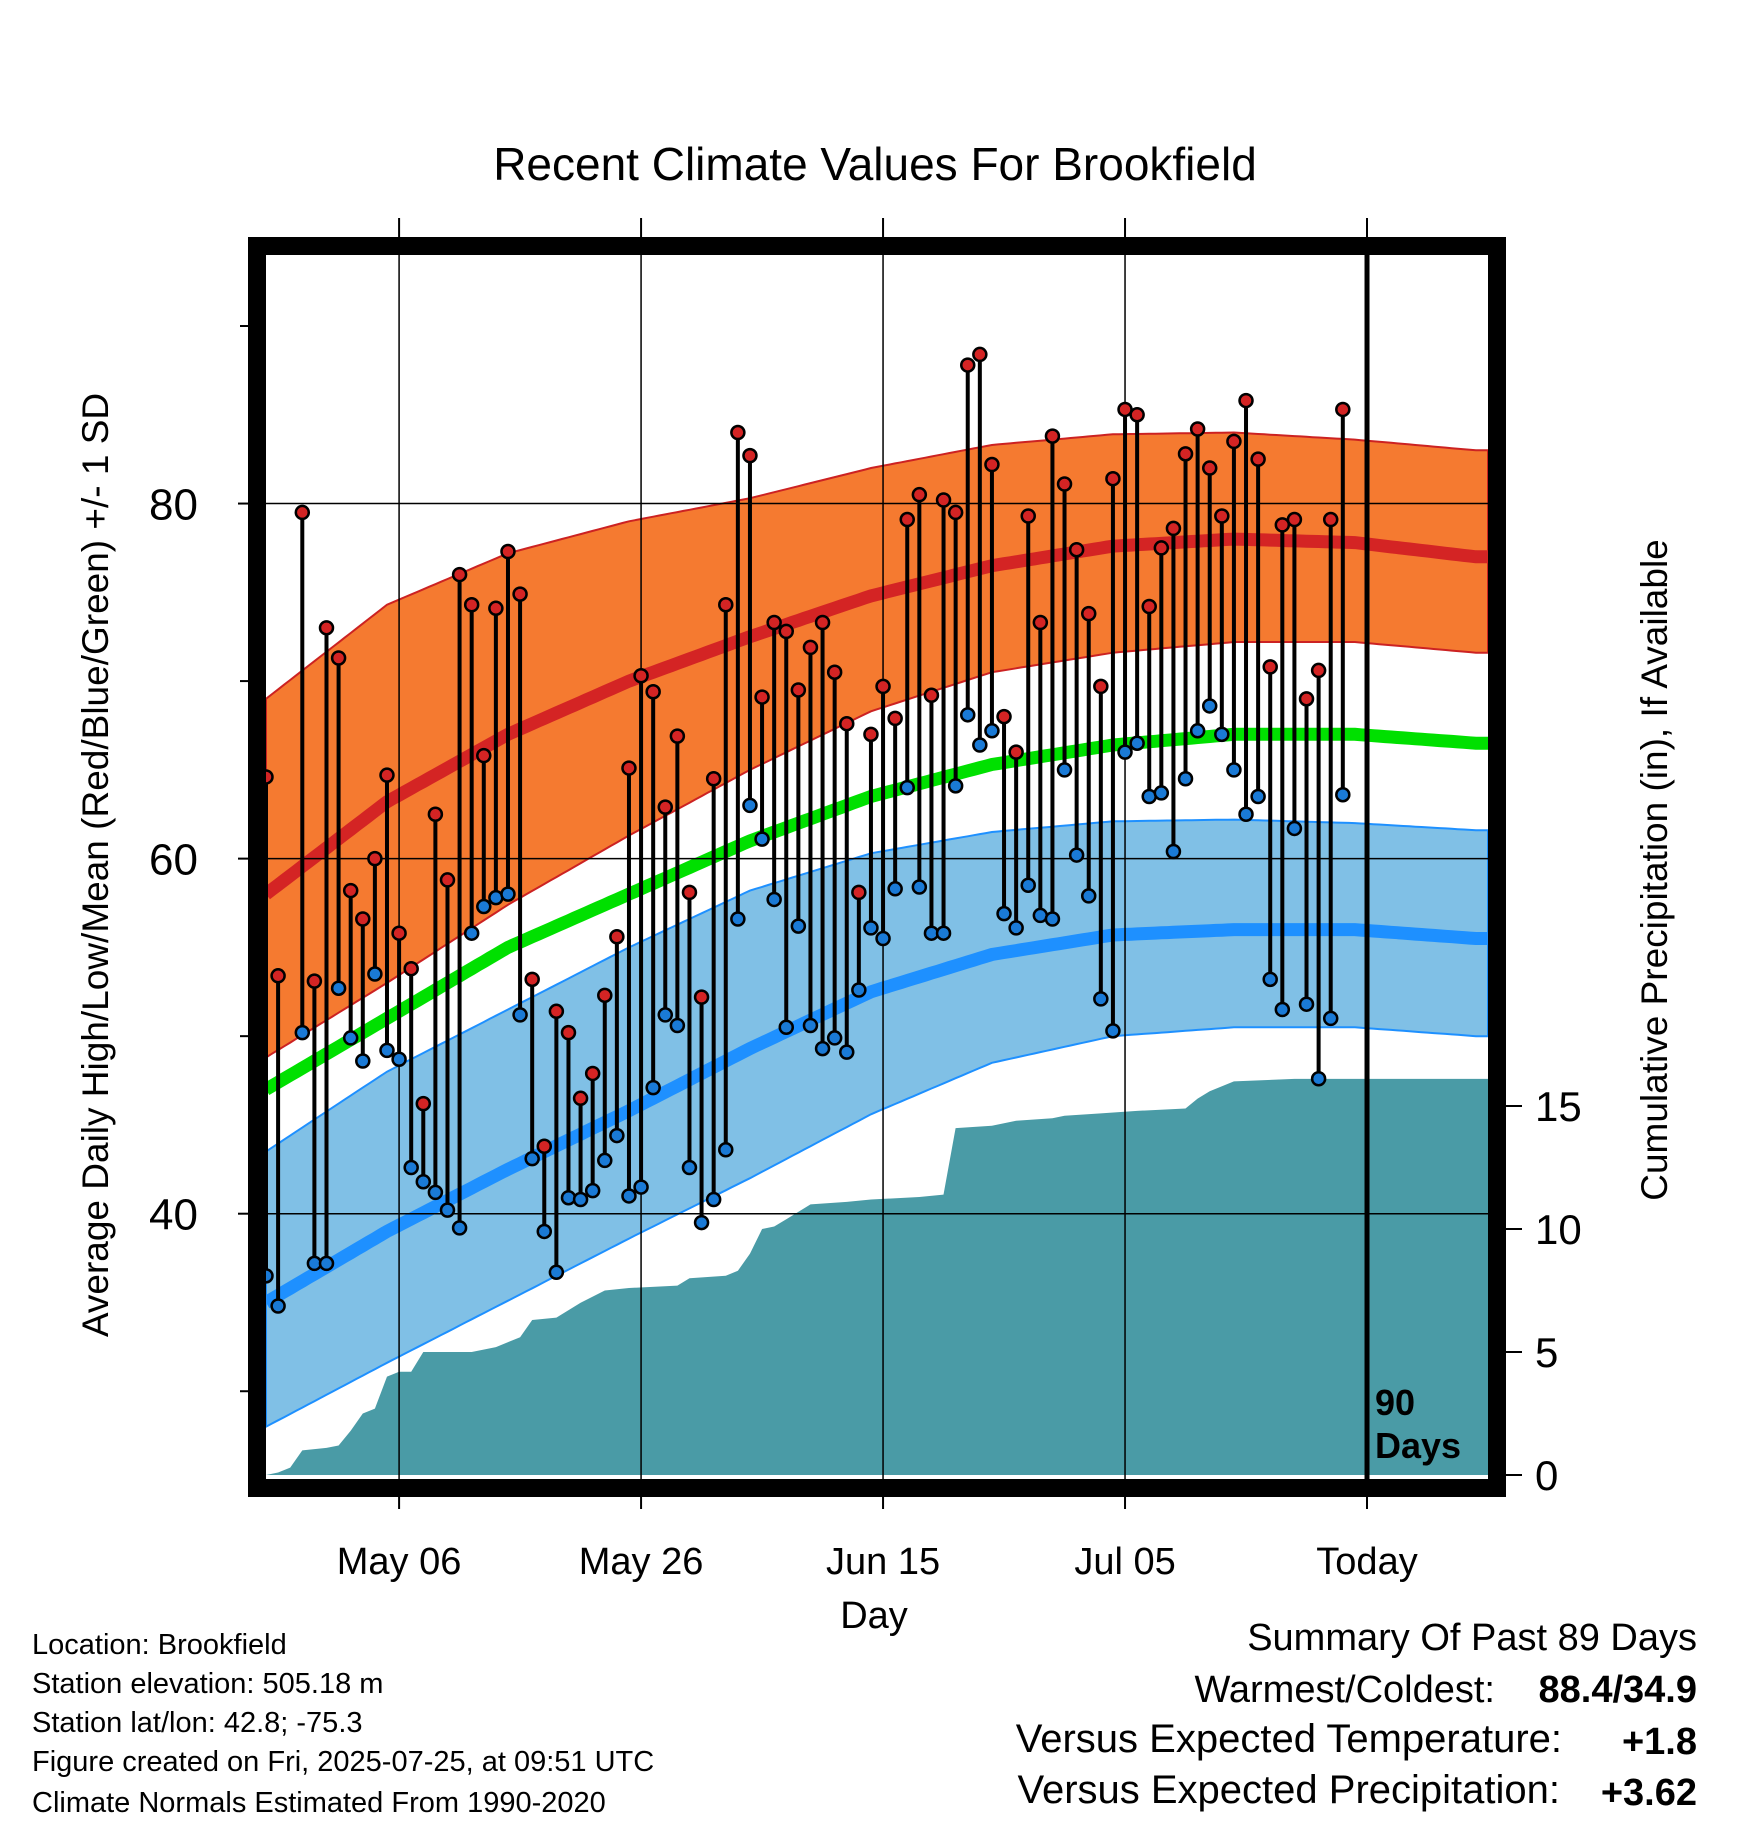 This screenshot has height=1828, width=1748. I want to click on summary-temp-value: +1.8, so click(1659, 1742).